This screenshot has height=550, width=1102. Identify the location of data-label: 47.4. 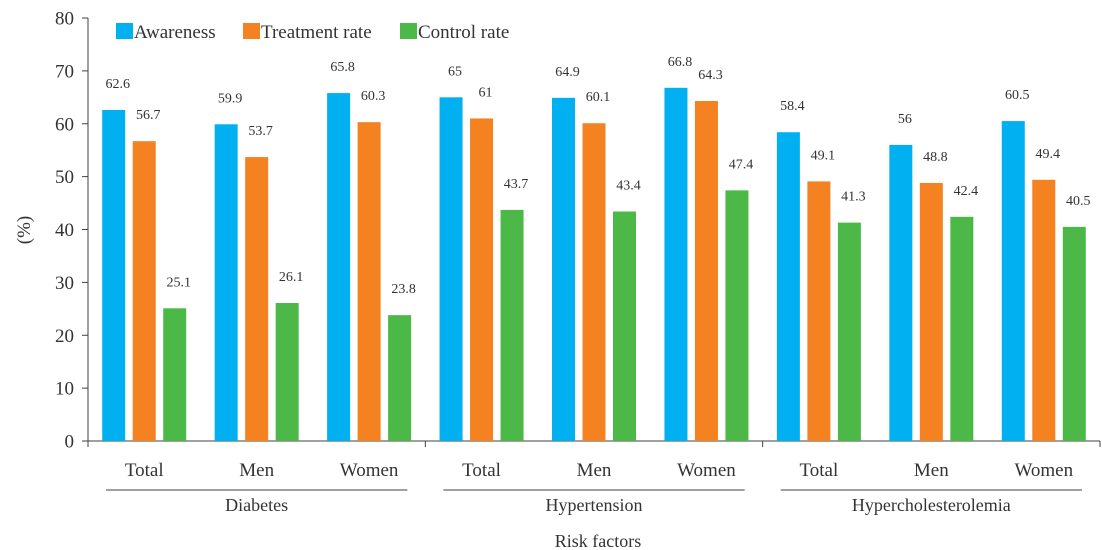
(741, 164).